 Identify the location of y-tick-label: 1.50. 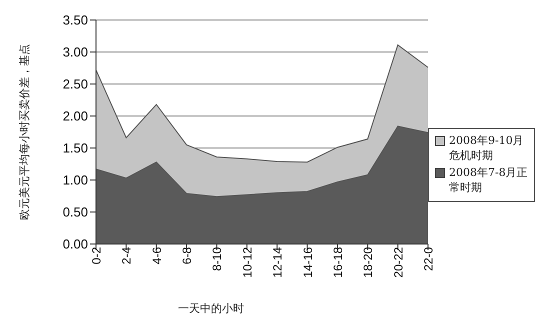
(75, 148).